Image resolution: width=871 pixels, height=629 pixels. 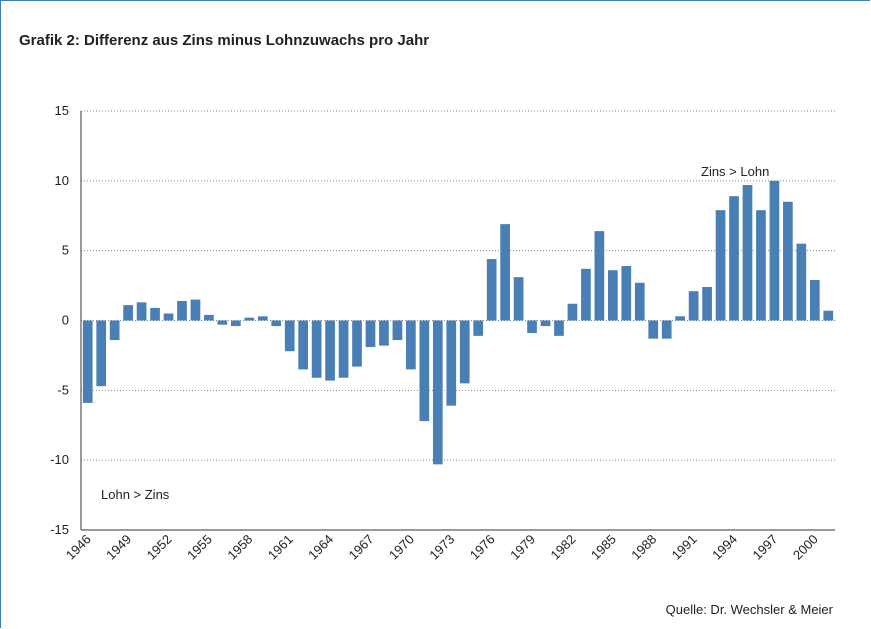 What do you see at coordinates (805, 547) in the screenshot?
I see `x-tick-label: 2000` at bounding box center [805, 547].